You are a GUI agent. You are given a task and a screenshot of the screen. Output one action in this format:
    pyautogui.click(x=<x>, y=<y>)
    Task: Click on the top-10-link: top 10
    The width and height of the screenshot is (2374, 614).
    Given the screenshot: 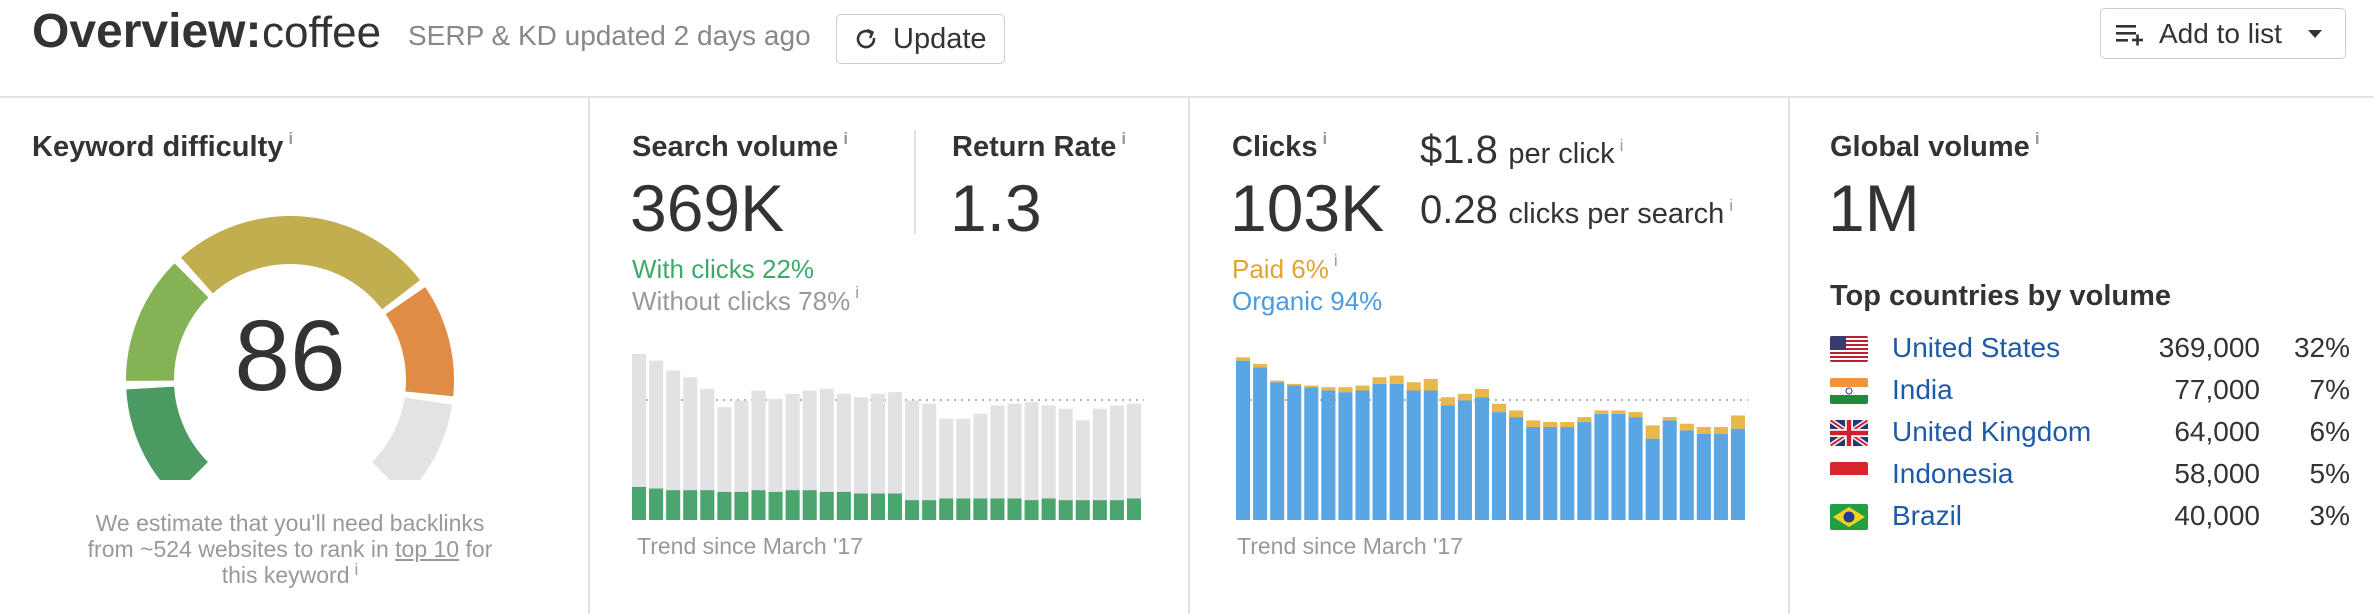 What is the action you would take?
    pyautogui.click(x=427, y=549)
    